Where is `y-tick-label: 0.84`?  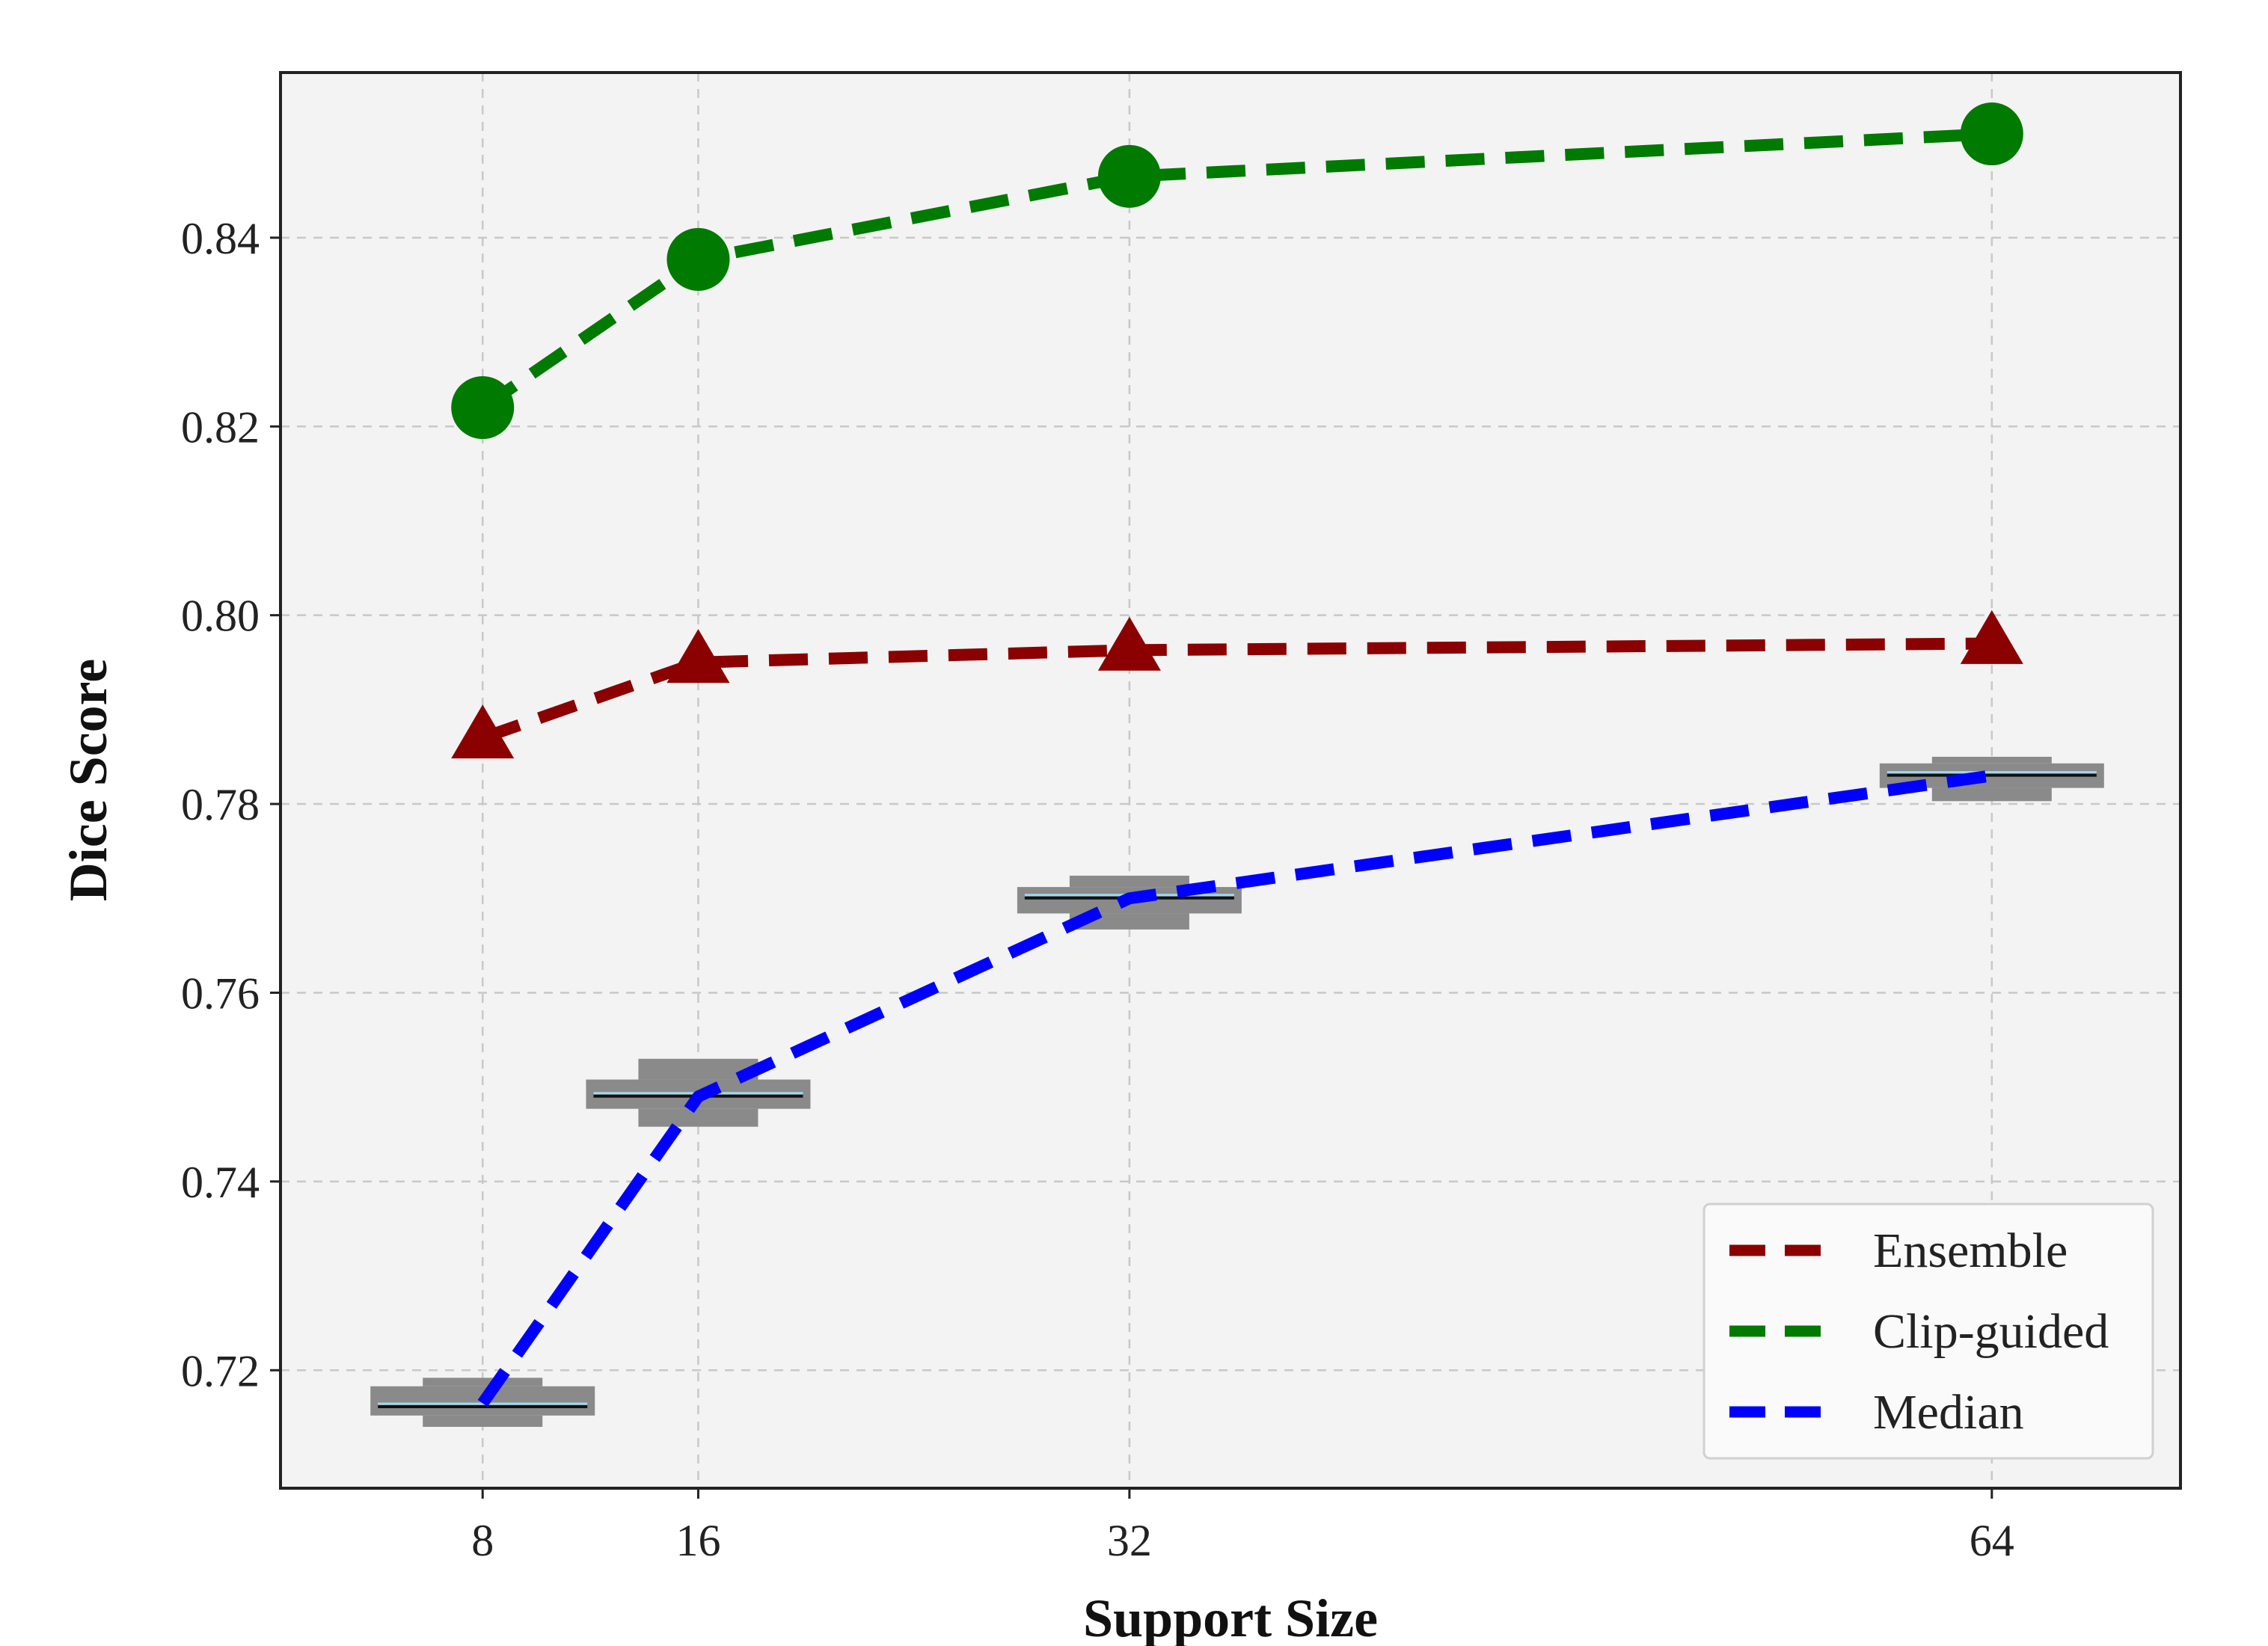
y-tick-label: 0.84 is located at coordinates (220, 238).